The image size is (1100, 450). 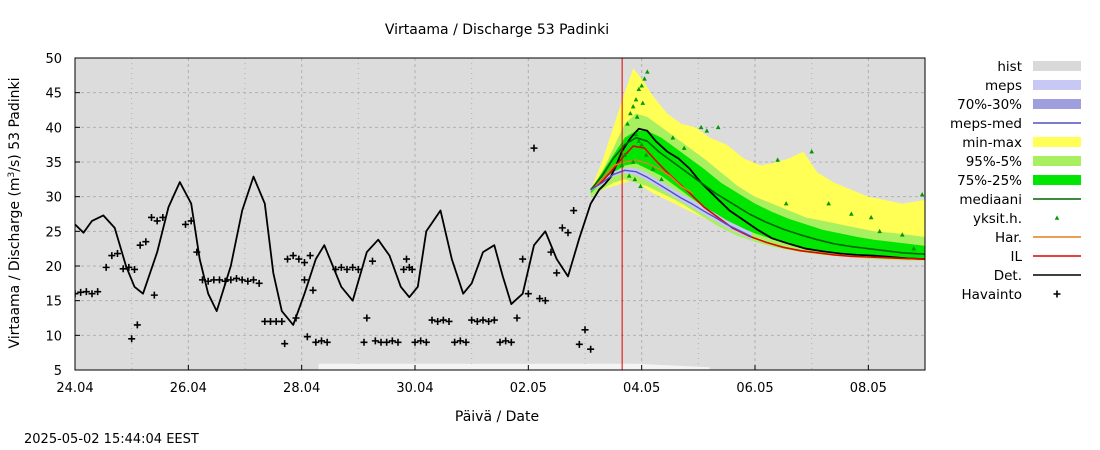 What do you see at coordinates (528, 388) in the screenshot?
I see `x-tick-label: 02.05` at bounding box center [528, 388].